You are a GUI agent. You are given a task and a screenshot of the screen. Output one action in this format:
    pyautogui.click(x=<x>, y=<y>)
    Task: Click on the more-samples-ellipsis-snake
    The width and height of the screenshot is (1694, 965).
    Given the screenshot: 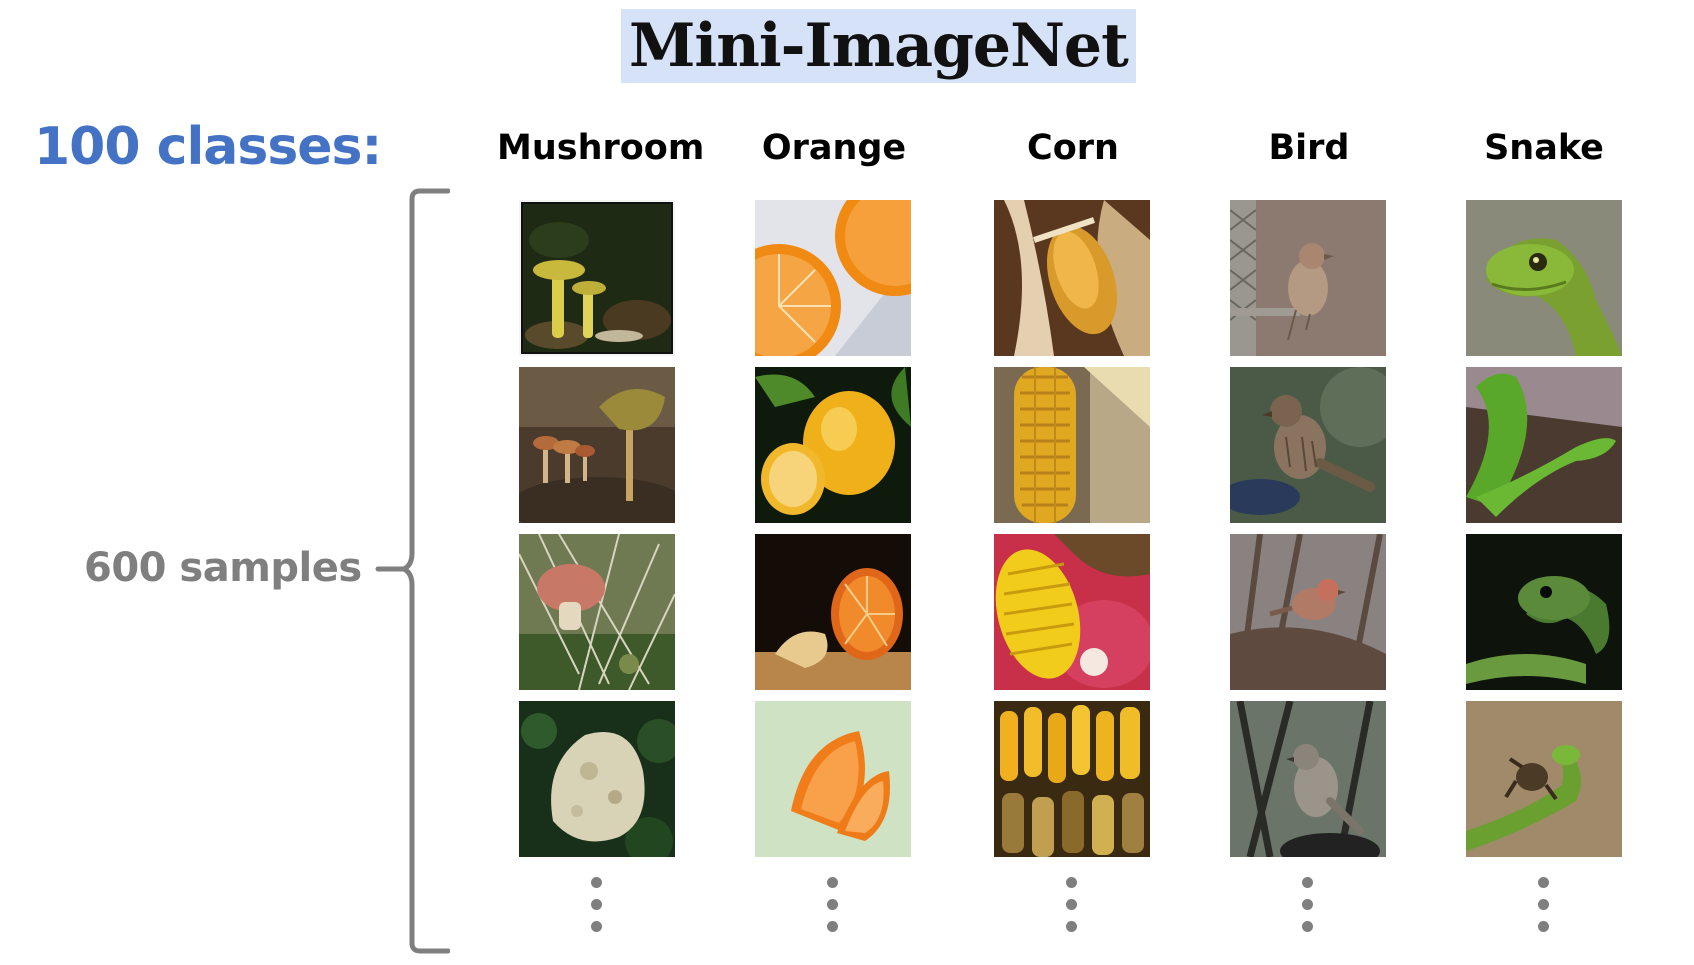 What is the action you would take?
    pyautogui.click(x=1544, y=910)
    